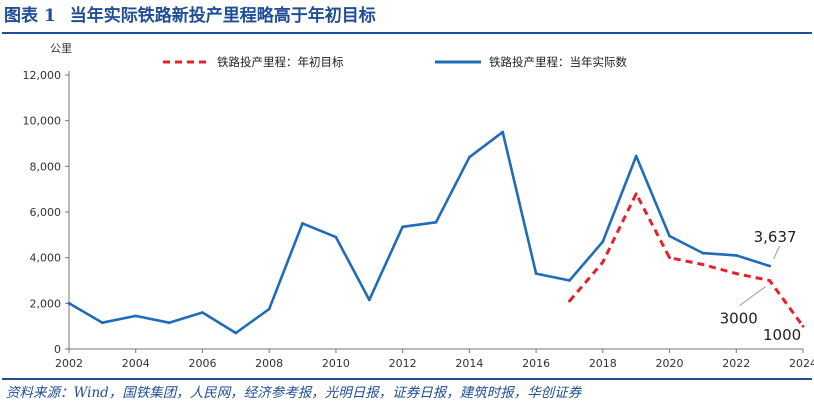 The height and width of the screenshot is (408, 814). Describe the element at coordinates (280, 62) in the screenshot. I see `legend-label: 铁路投产里程：年初目标` at that location.